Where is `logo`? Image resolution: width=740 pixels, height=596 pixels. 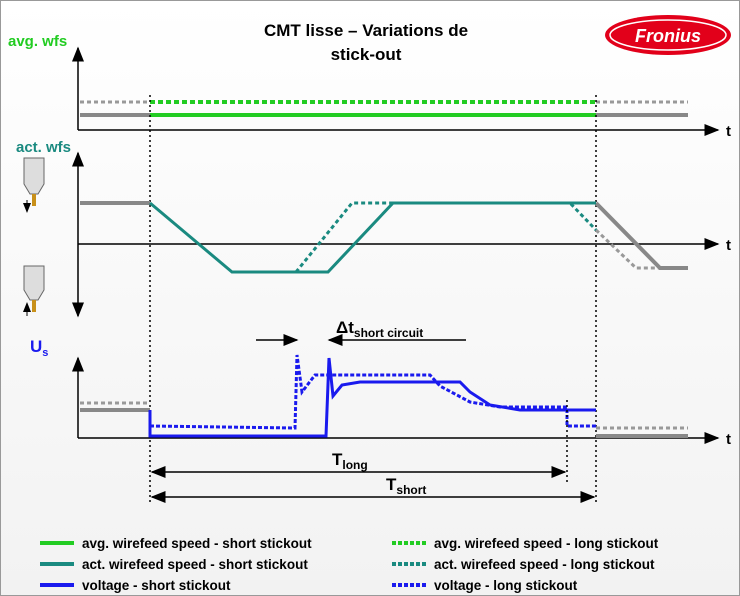 logo is located at coordinates (668, 35).